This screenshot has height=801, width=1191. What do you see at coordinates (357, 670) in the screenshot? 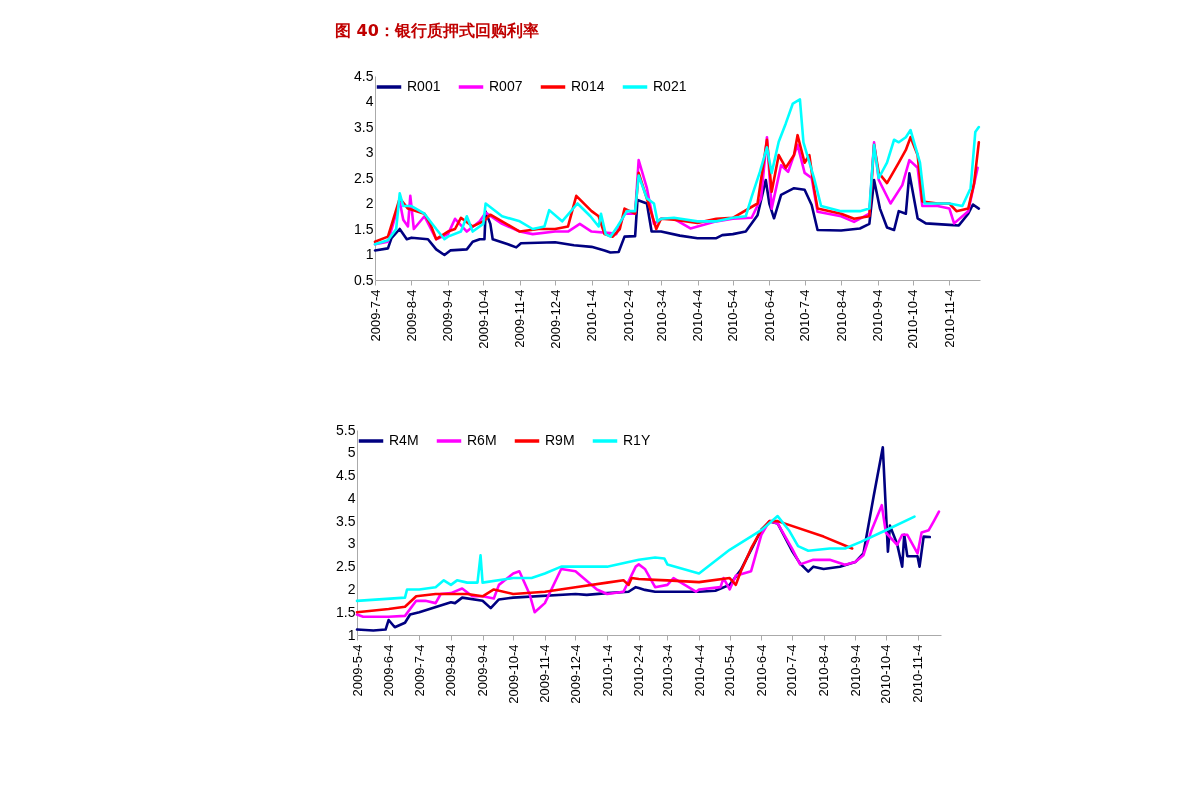
I see `x-tick-label: 2009-5-4` at bounding box center [357, 670].